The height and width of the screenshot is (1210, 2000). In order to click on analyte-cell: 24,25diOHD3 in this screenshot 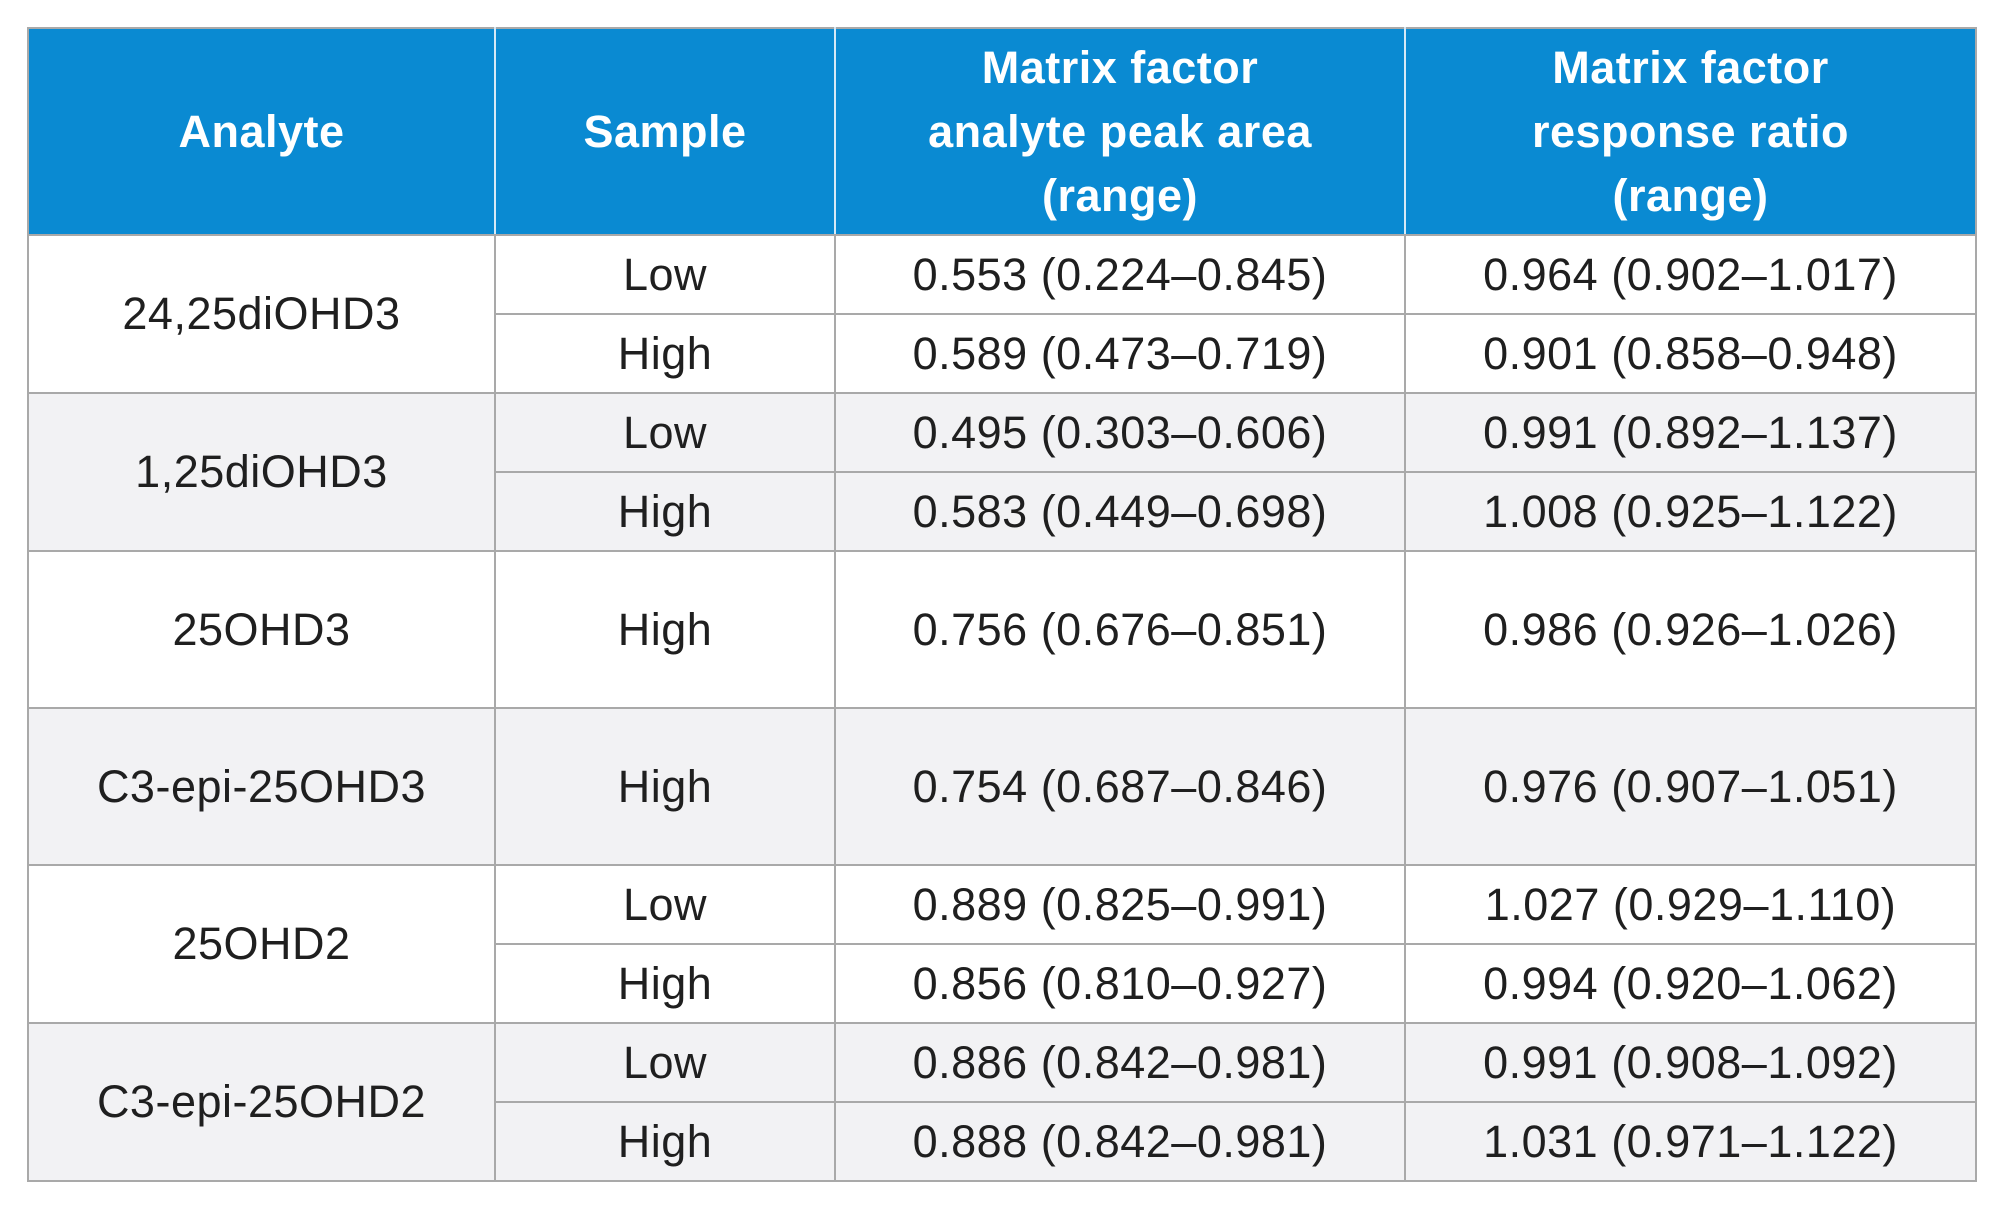, I will do `click(261, 314)`.